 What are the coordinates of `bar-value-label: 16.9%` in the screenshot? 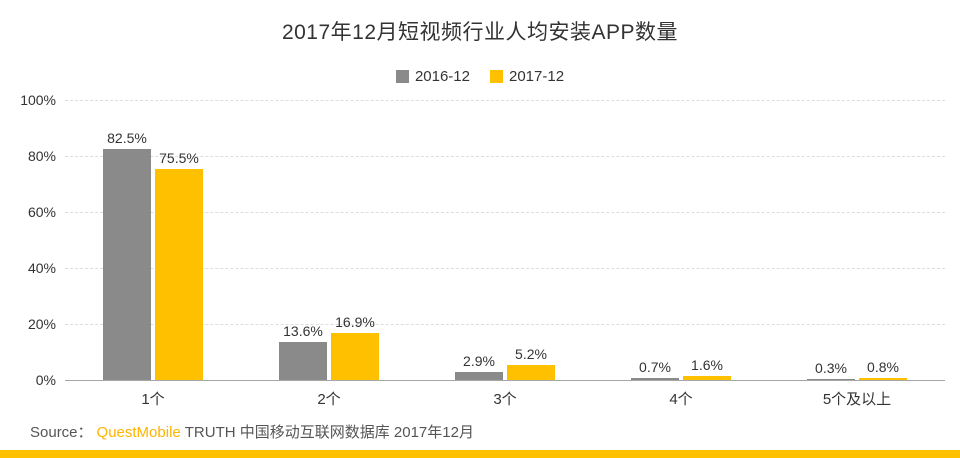 It's located at (355, 321).